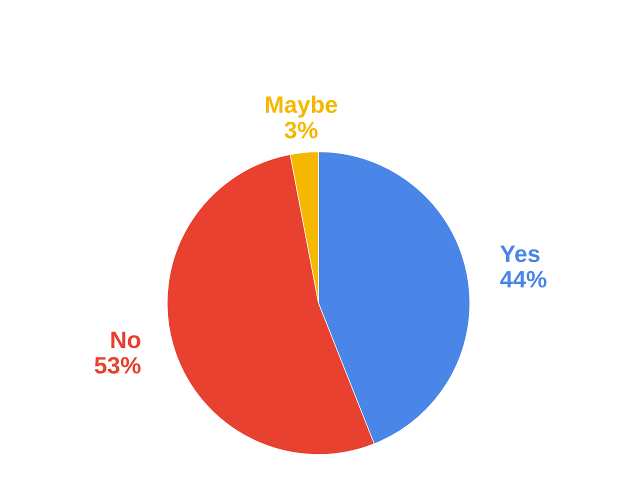 This screenshot has height=503, width=637. I want to click on data-label: 44%, so click(523, 279).